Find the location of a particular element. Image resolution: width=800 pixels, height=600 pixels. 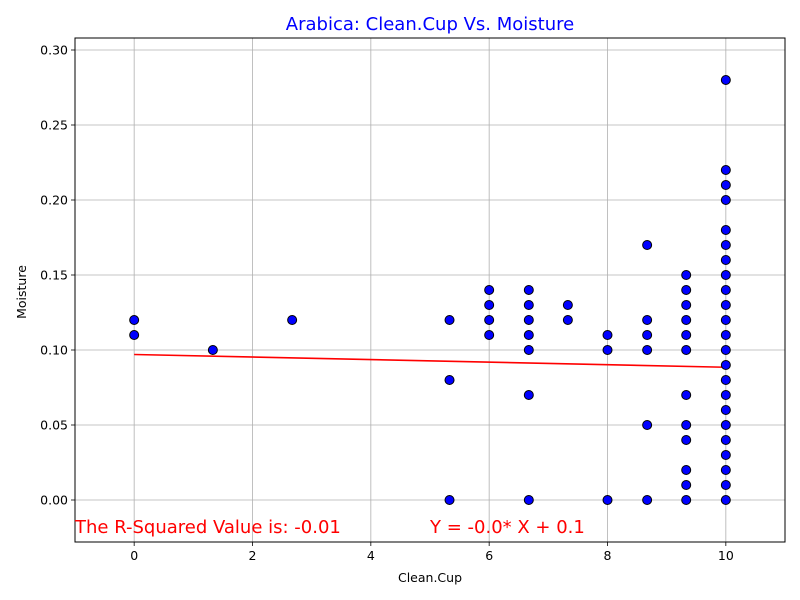

chart-title: Arabica: Clean.Cup Vs. Moisture is located at coordinates (430, 24).